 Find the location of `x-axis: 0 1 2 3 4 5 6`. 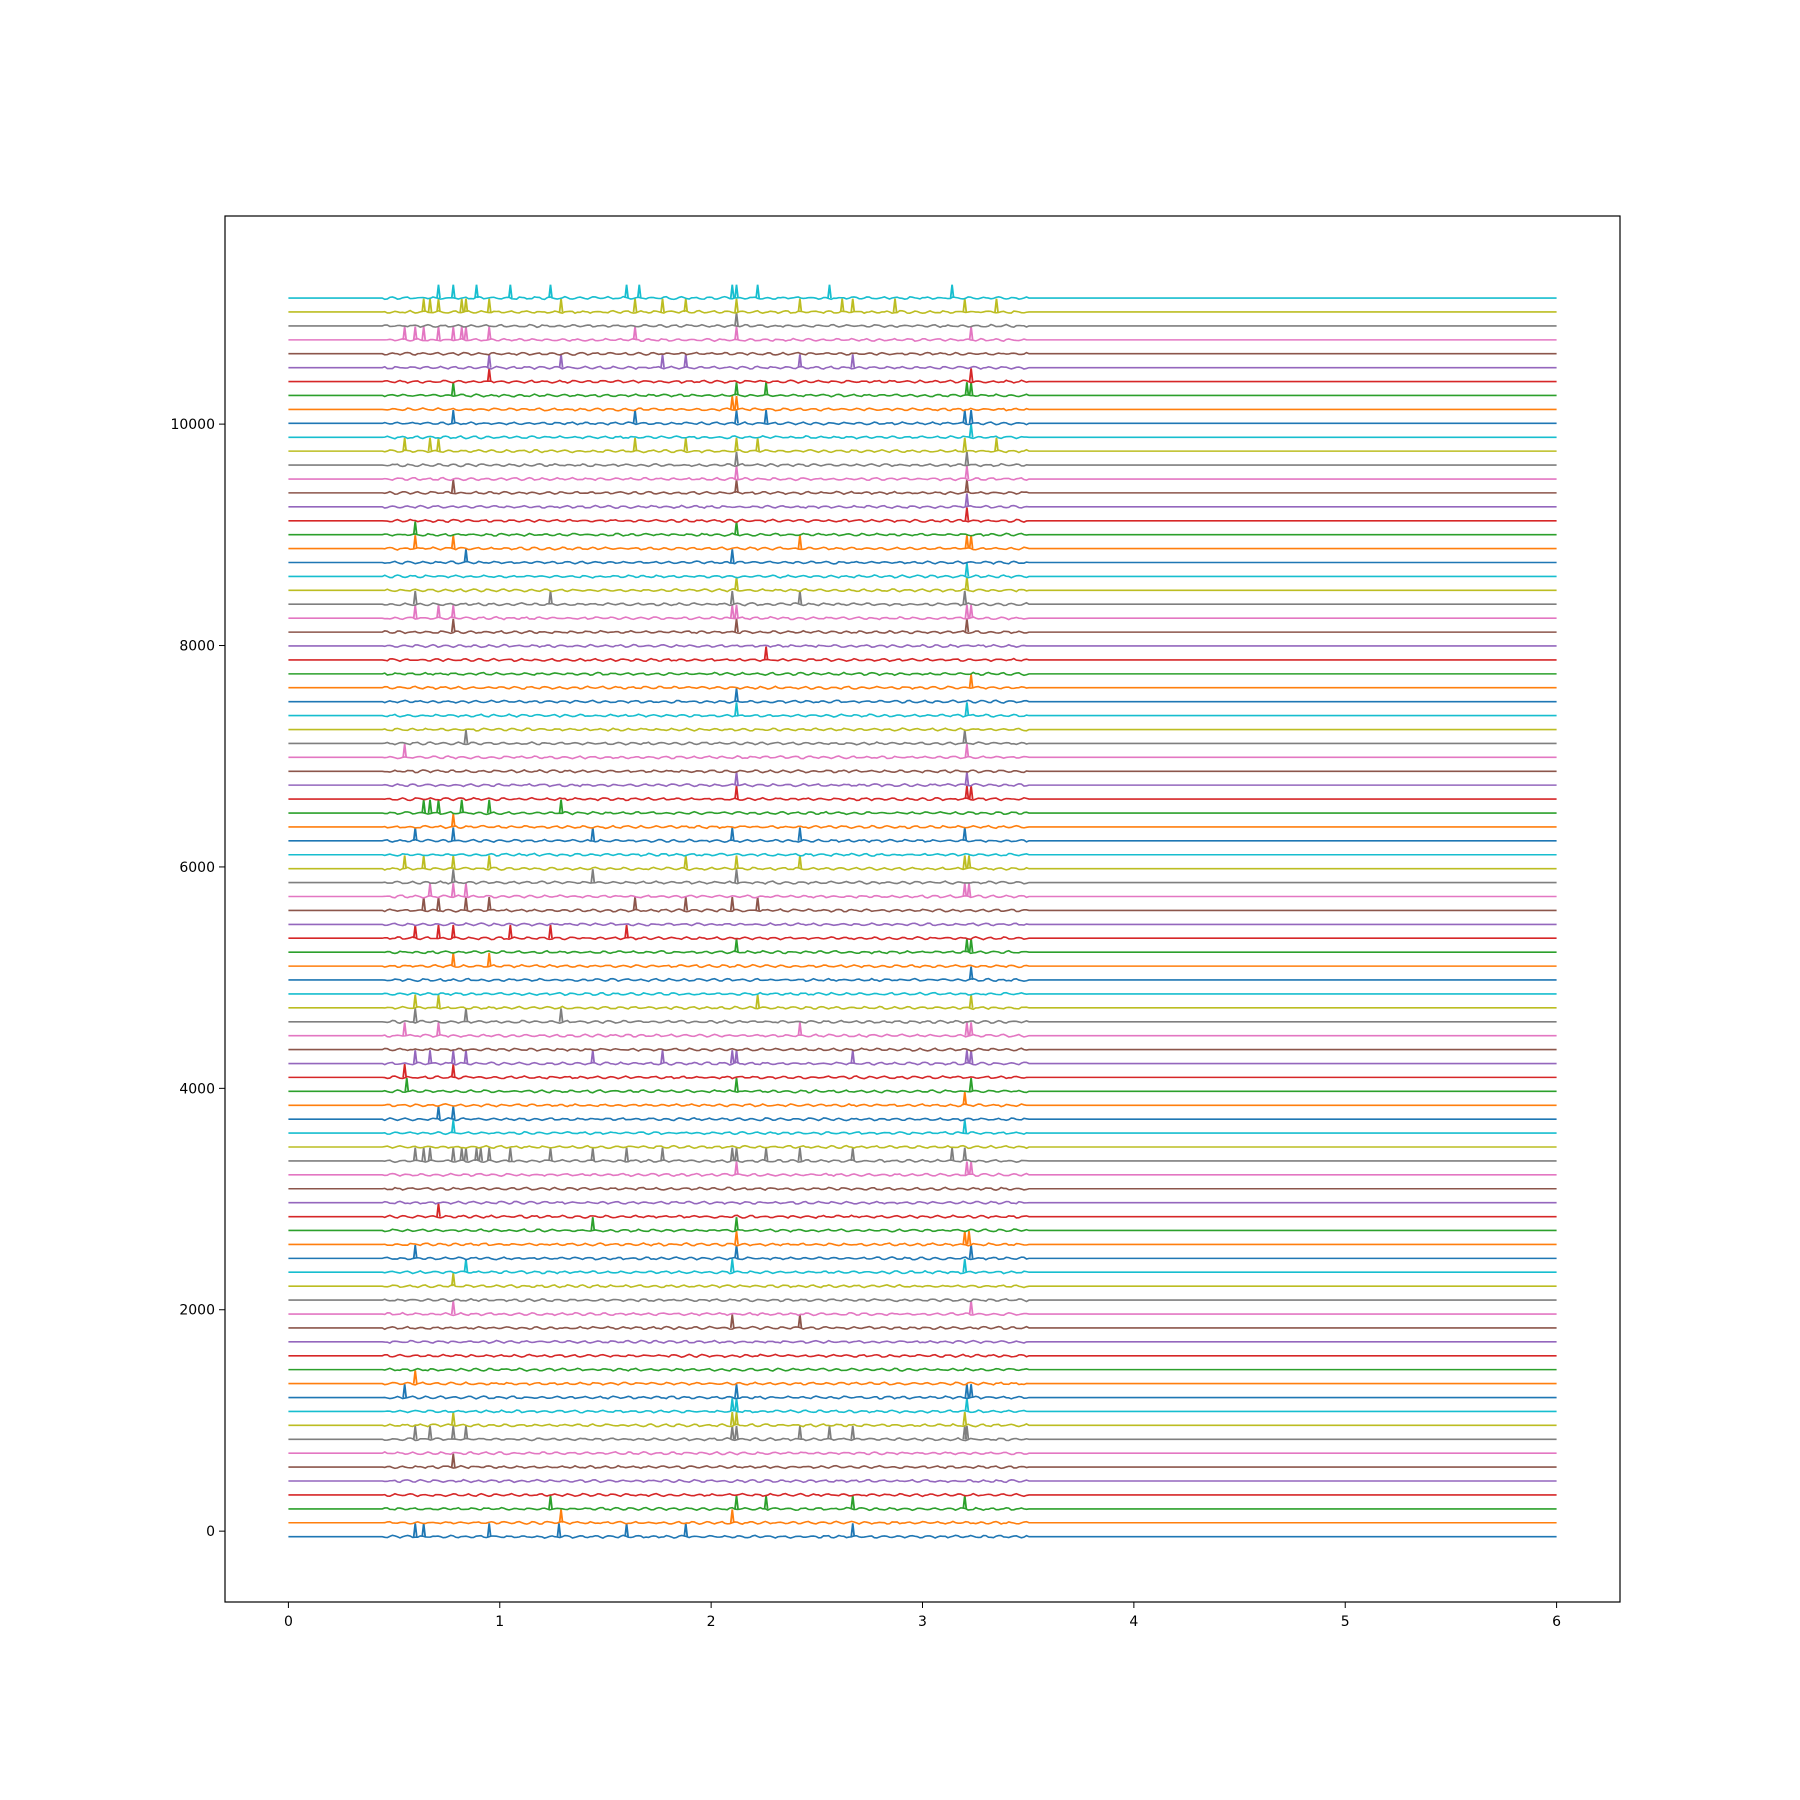

x-axis: 0 1 2 3 4 5 6 is located at coordinates (922, 1616).